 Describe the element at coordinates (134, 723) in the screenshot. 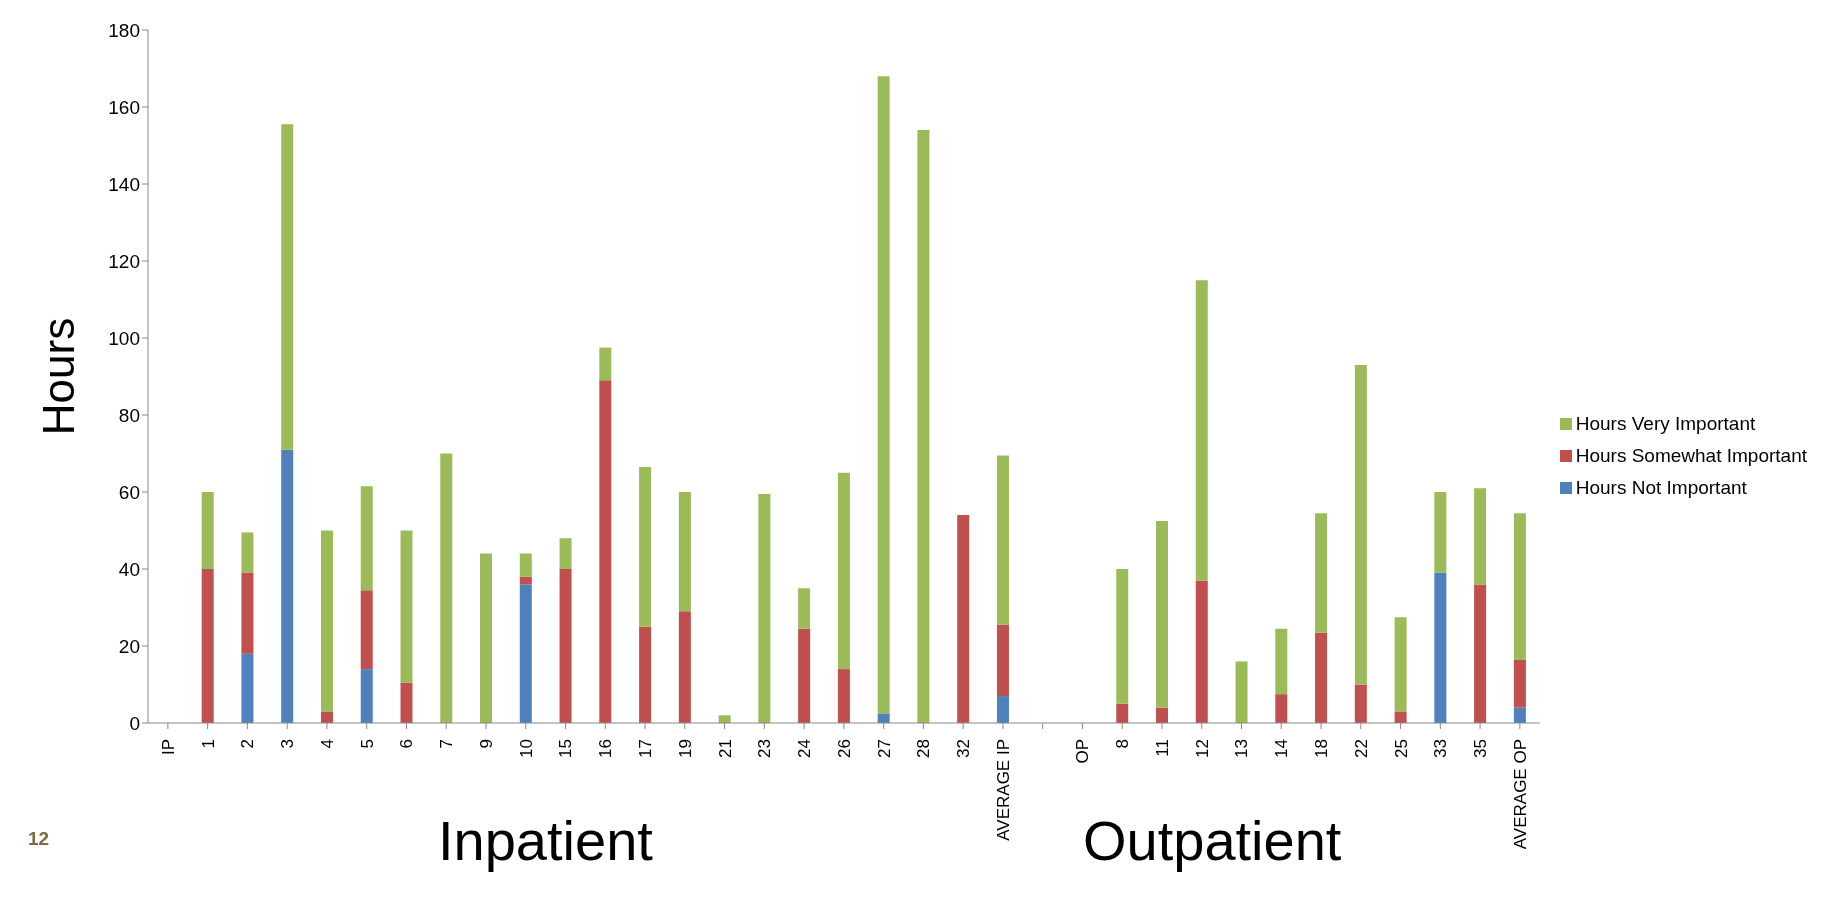

I see `y-tick-label: 0` at that location.